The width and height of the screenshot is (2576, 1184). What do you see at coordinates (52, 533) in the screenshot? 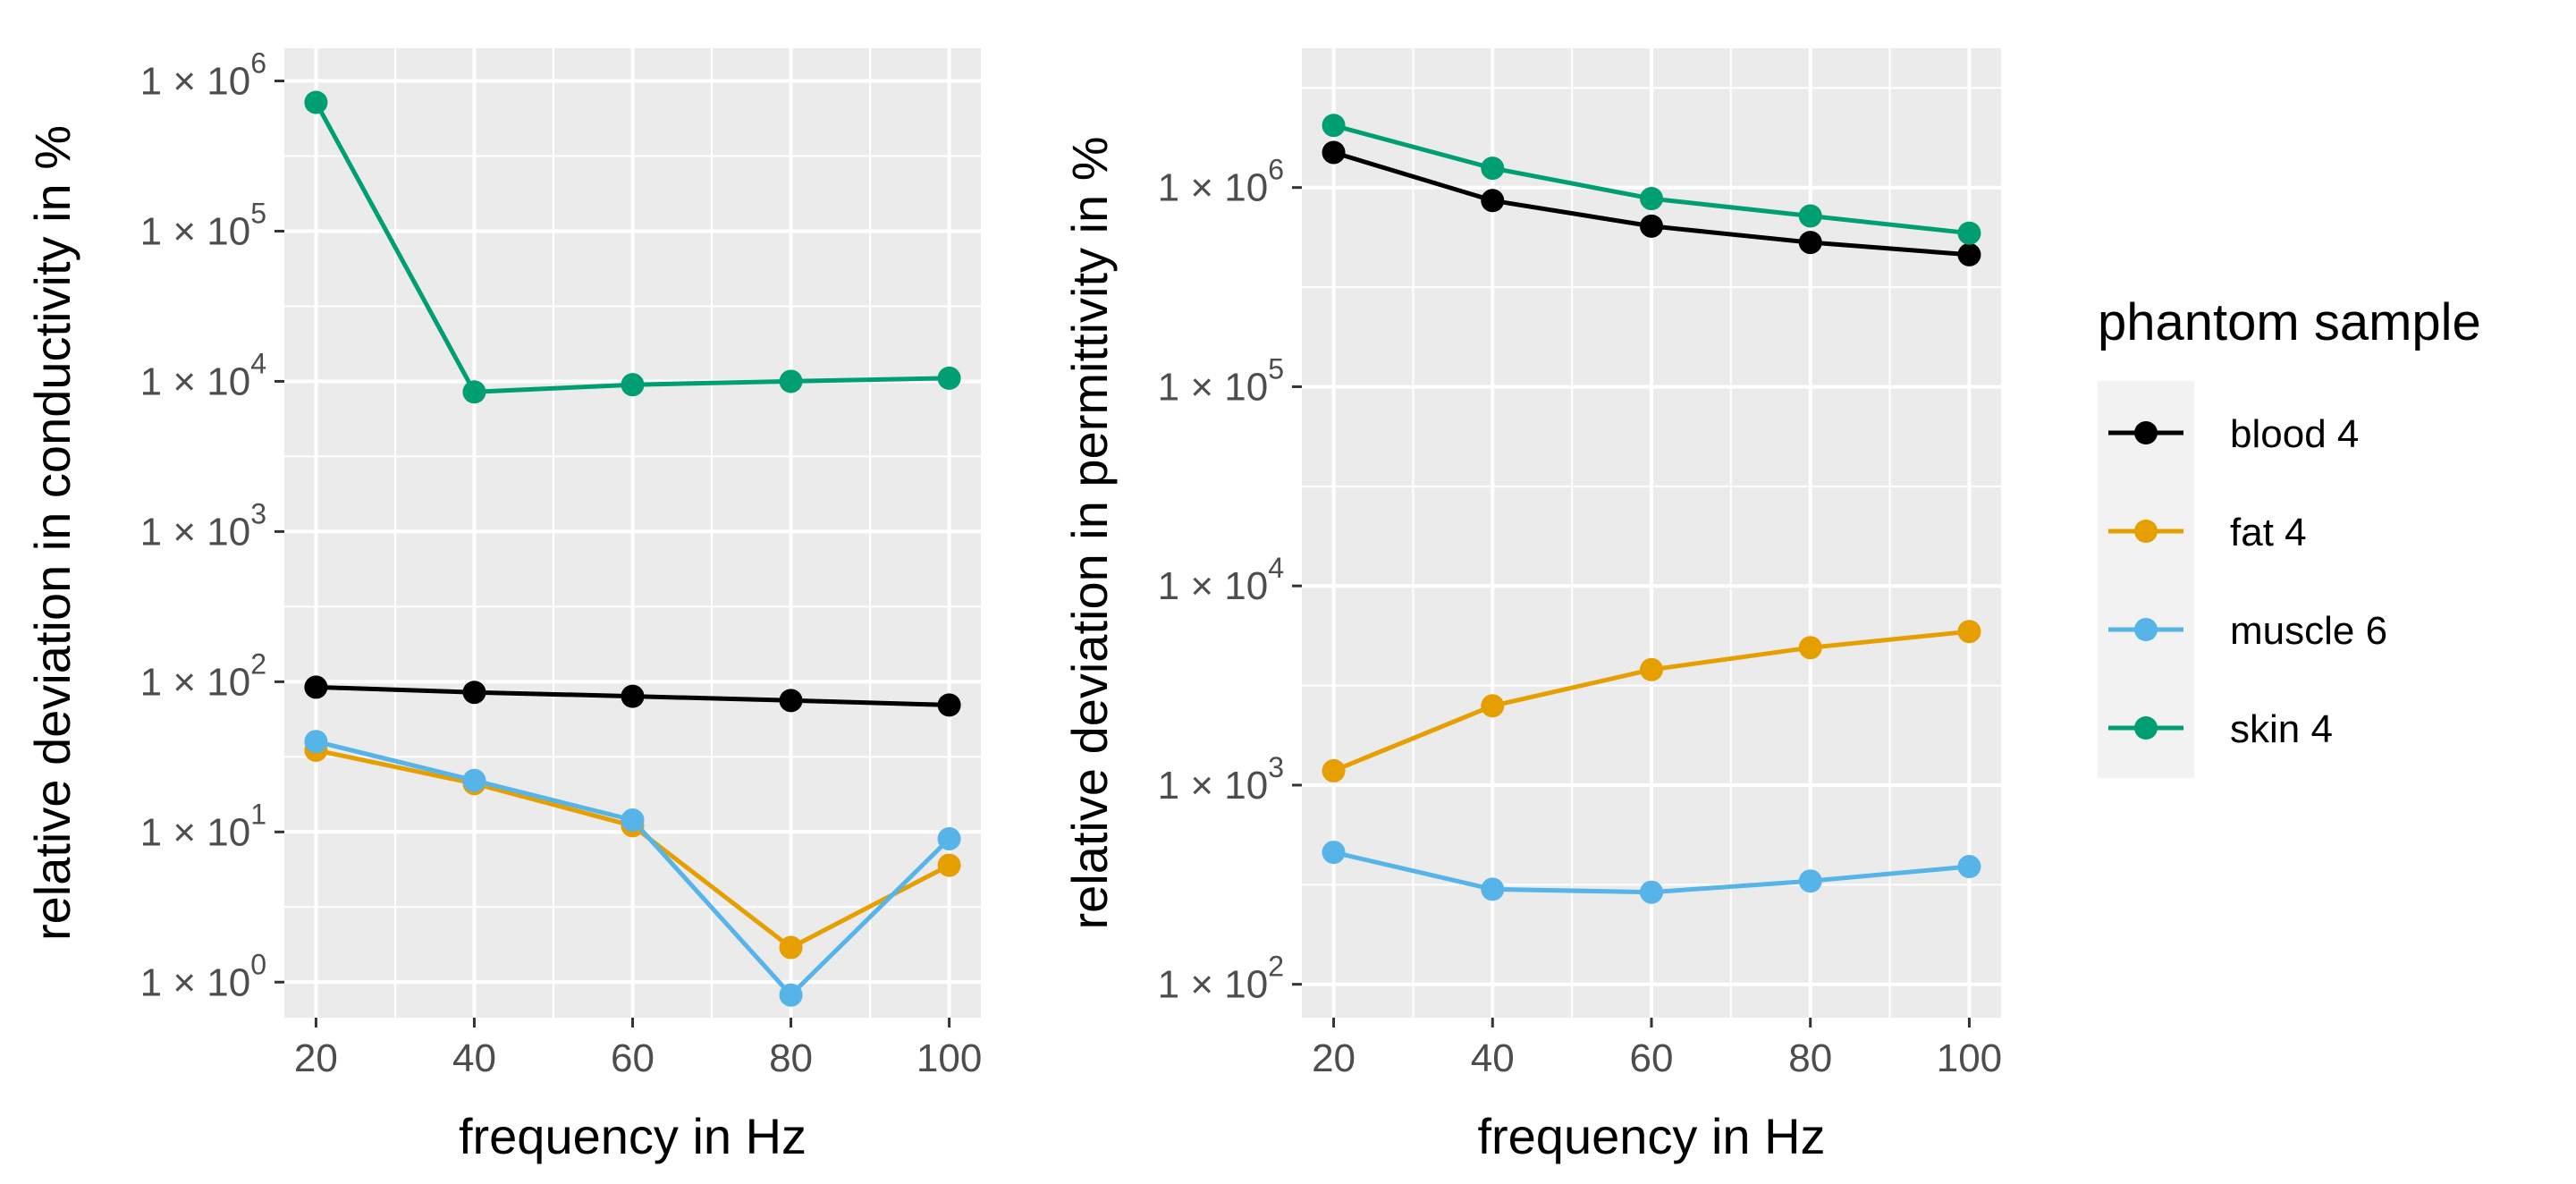
I see `y-axis-title: relative deviation in conductivity in %` at bounding box center [52, 533].